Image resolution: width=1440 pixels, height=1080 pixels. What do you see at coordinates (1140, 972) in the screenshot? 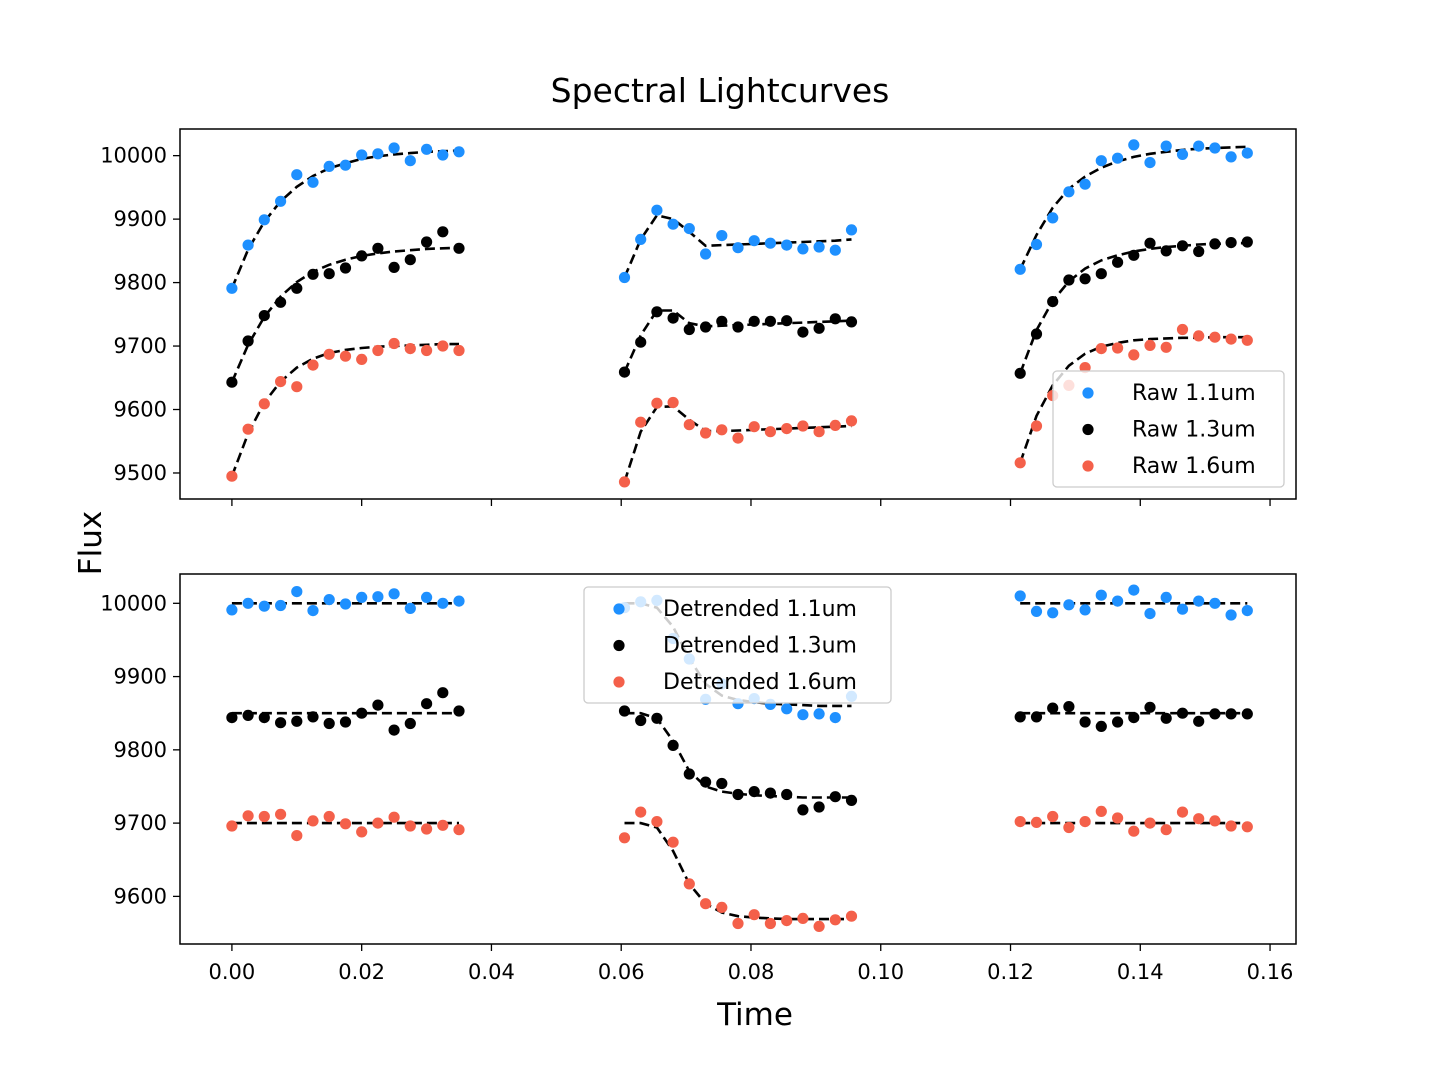
I see `x-tick-label: 0.14` at bounding box center [1140, 972].